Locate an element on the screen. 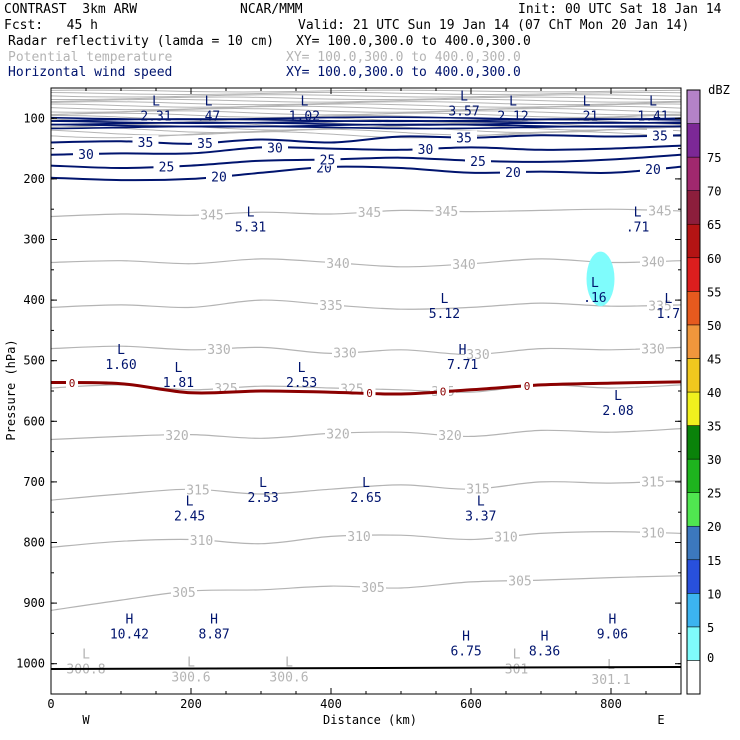  radar-echo-region is located at coordinates (600, 279).